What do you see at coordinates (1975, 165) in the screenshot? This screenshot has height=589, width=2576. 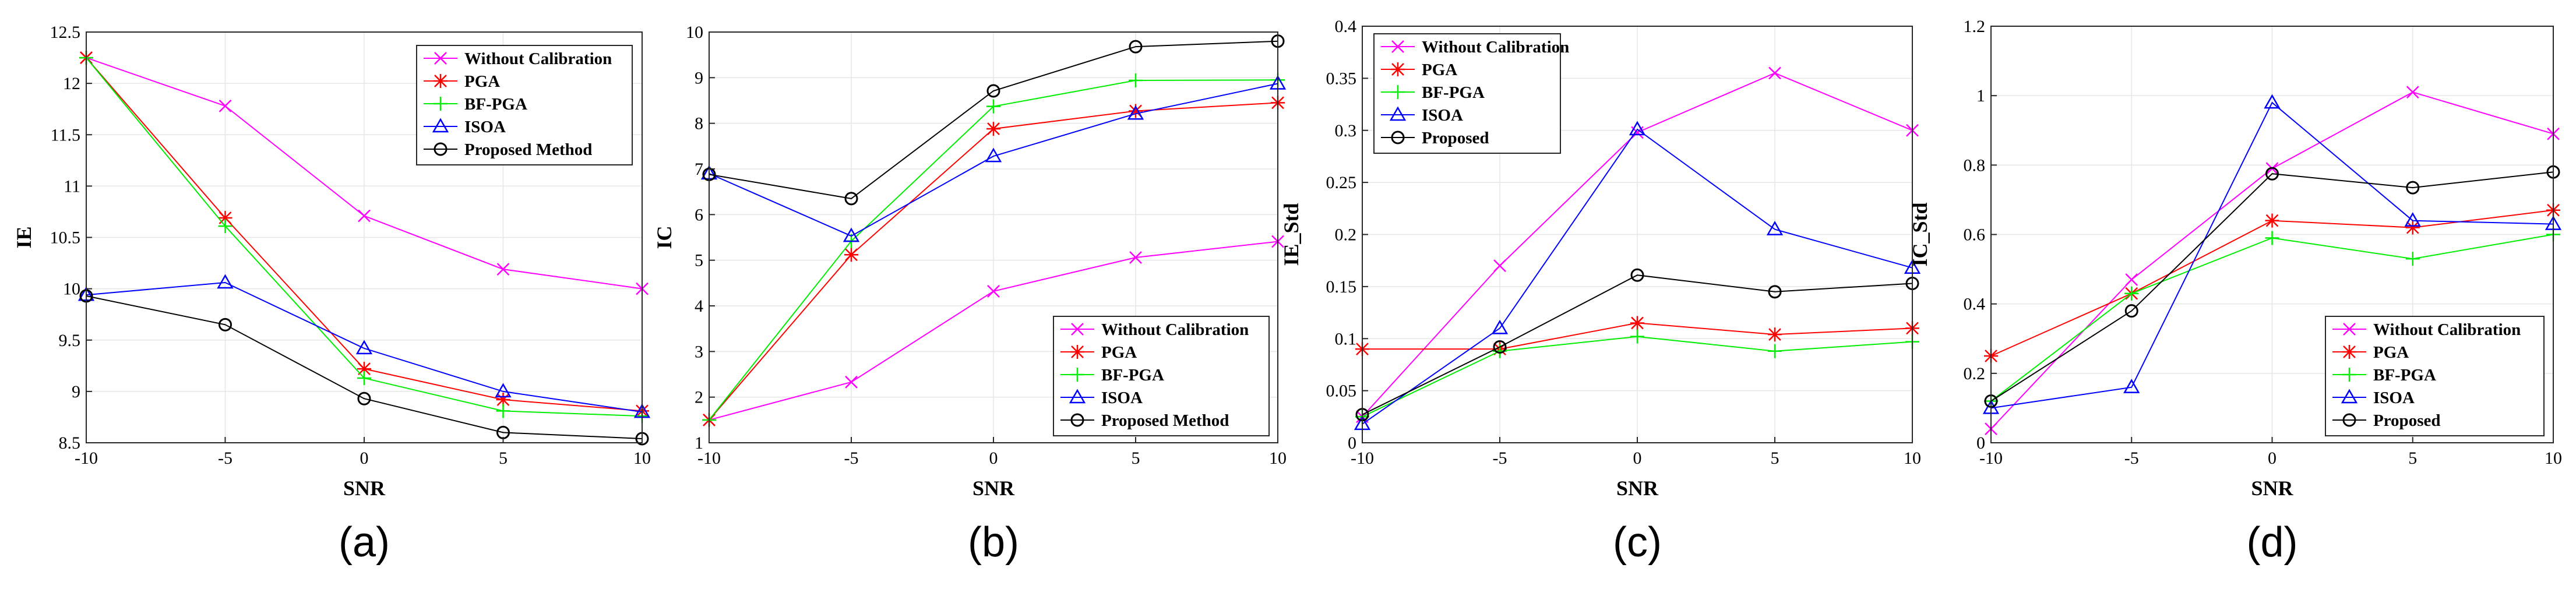 I see `y-tick-label: 0.8` at bounding box center [1975, 165].